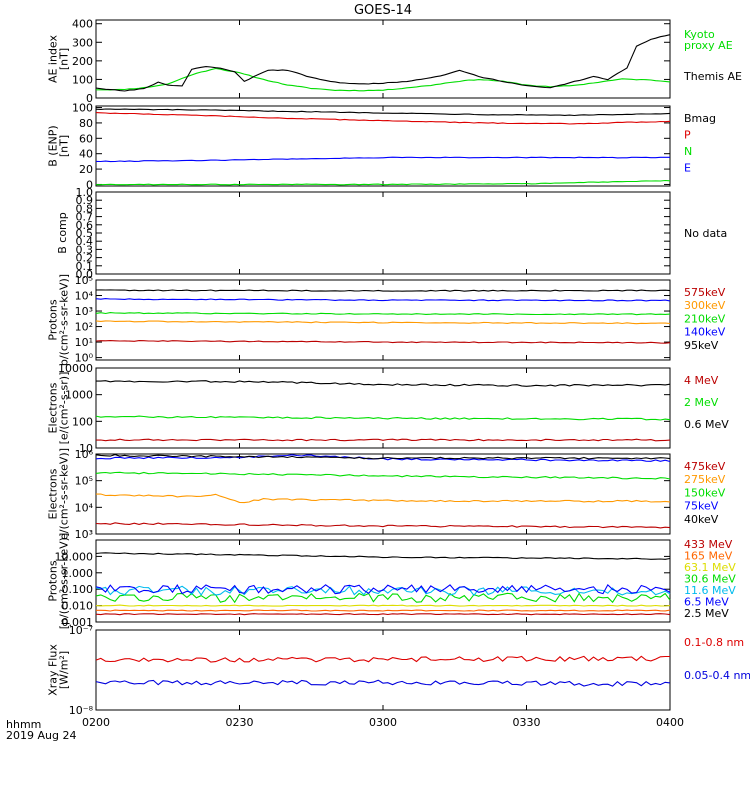 This screenshot has width=750, height=800. I want to click on y-tick-label: 10⁻⁷, so click(81, 630).